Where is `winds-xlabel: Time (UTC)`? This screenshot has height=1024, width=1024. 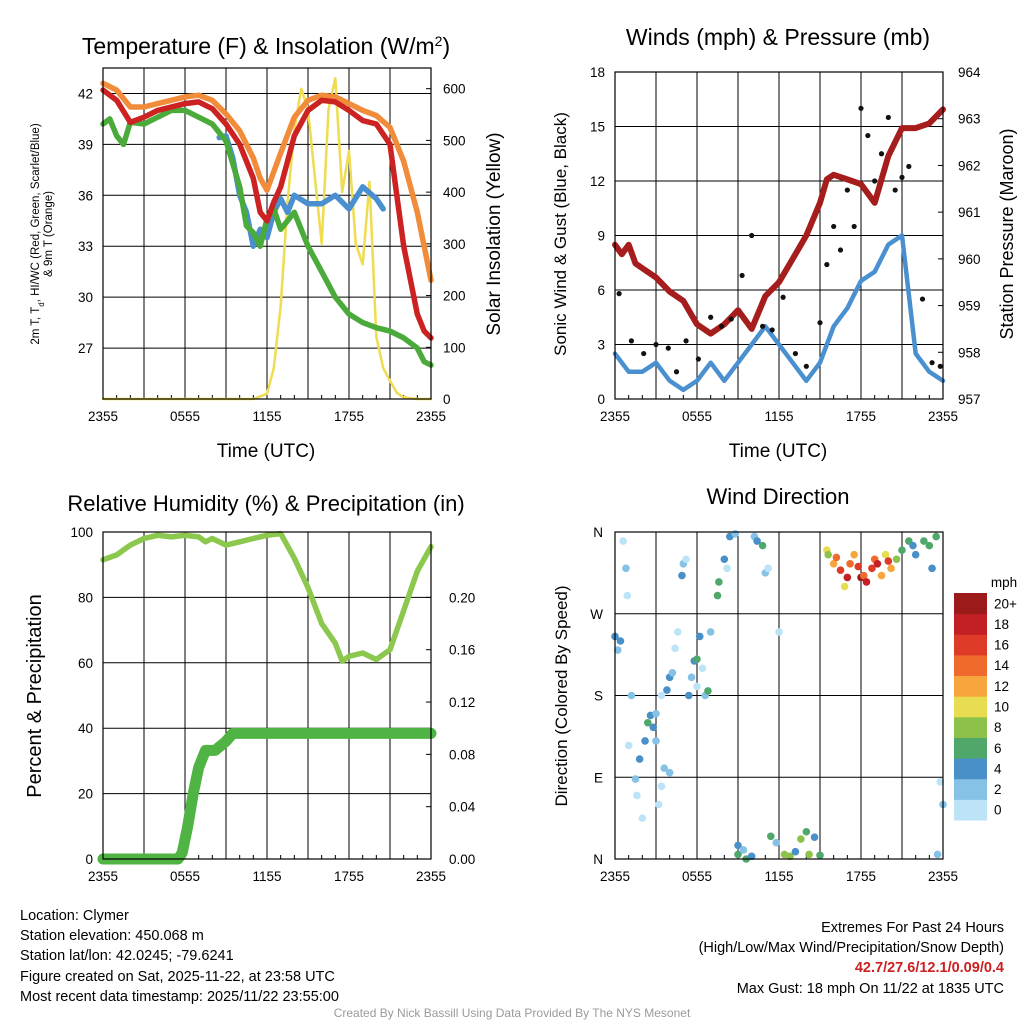 winds-xlabel: Time (UTC) is located at coordinates (778, 451).